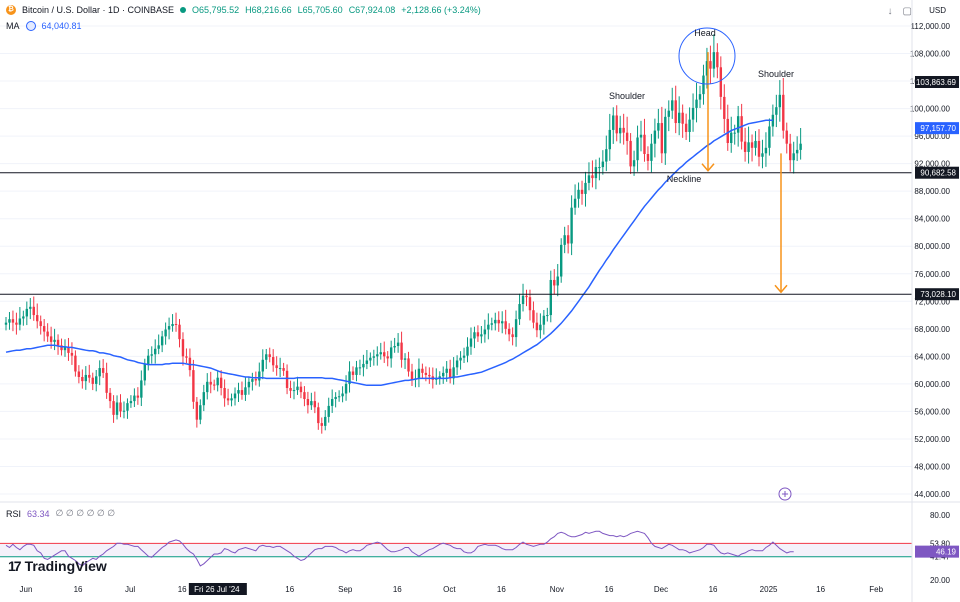 The image size is (960, 602). I want to click on ma-price-badge-bg, so click(937, 128).